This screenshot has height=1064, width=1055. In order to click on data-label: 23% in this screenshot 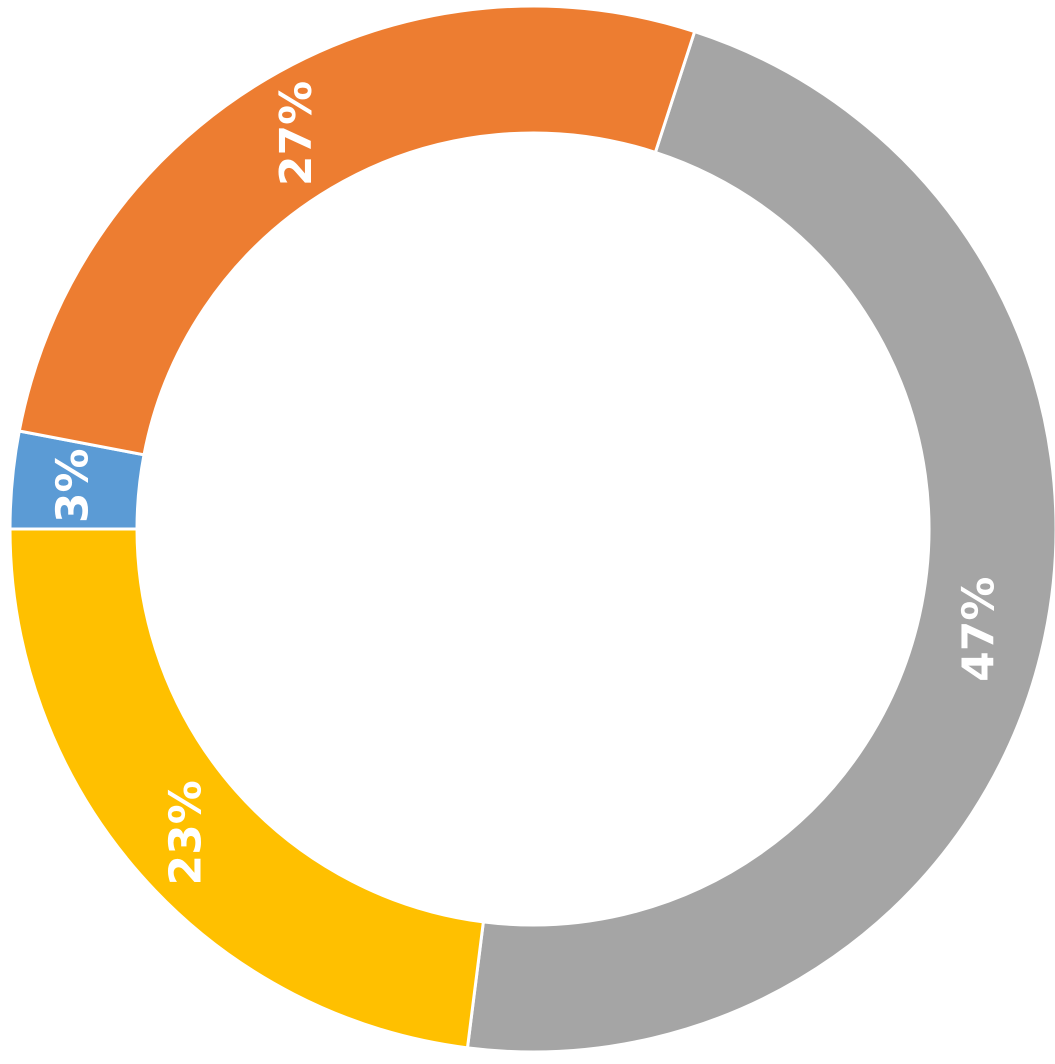, I will do `click(185, 832)`.